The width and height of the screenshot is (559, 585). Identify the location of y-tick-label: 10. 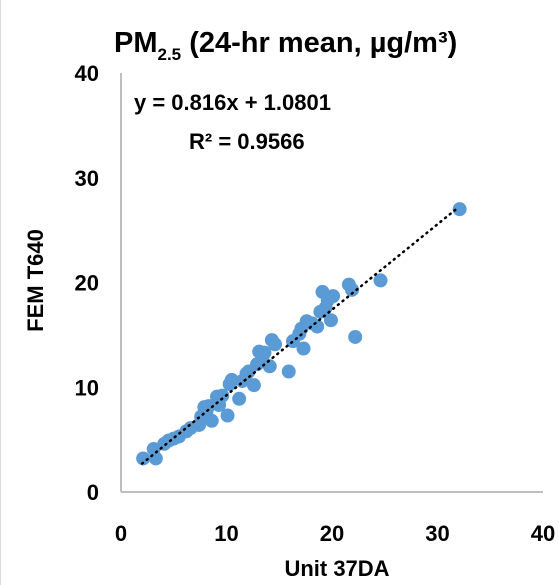
(87, 387).